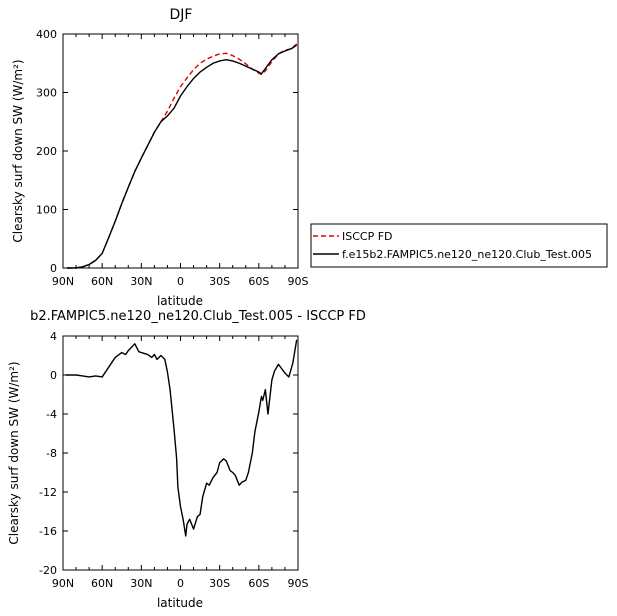 This screenshot has height=616, width=617. What do you see at coordinates (14, 452) in the screenshot?
I see `bottom-chart-y-axis-label: Clearsky surf down SW (W/m²)` at bounding box center [14, 452].